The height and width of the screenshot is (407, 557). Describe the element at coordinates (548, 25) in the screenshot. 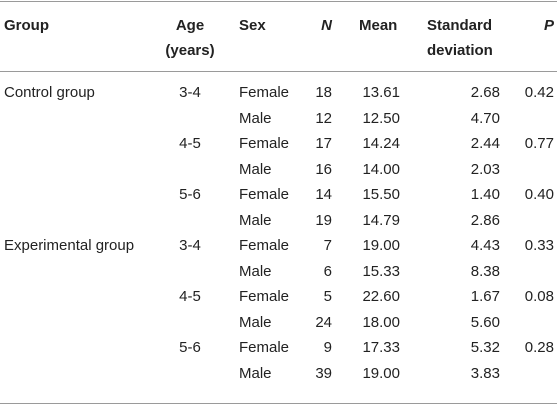

I see `header-p: P` at that location.